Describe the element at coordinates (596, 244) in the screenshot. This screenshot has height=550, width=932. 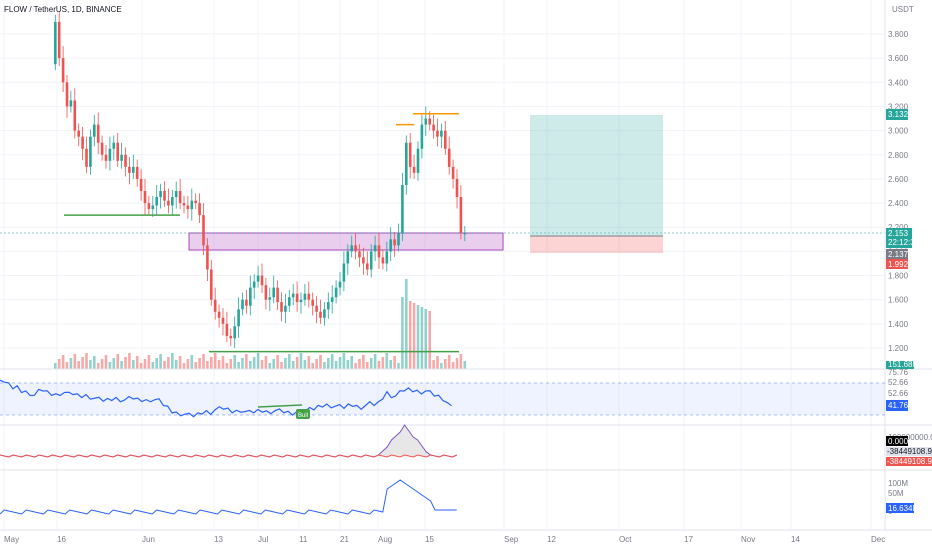
I see `stop-zone` at that location.